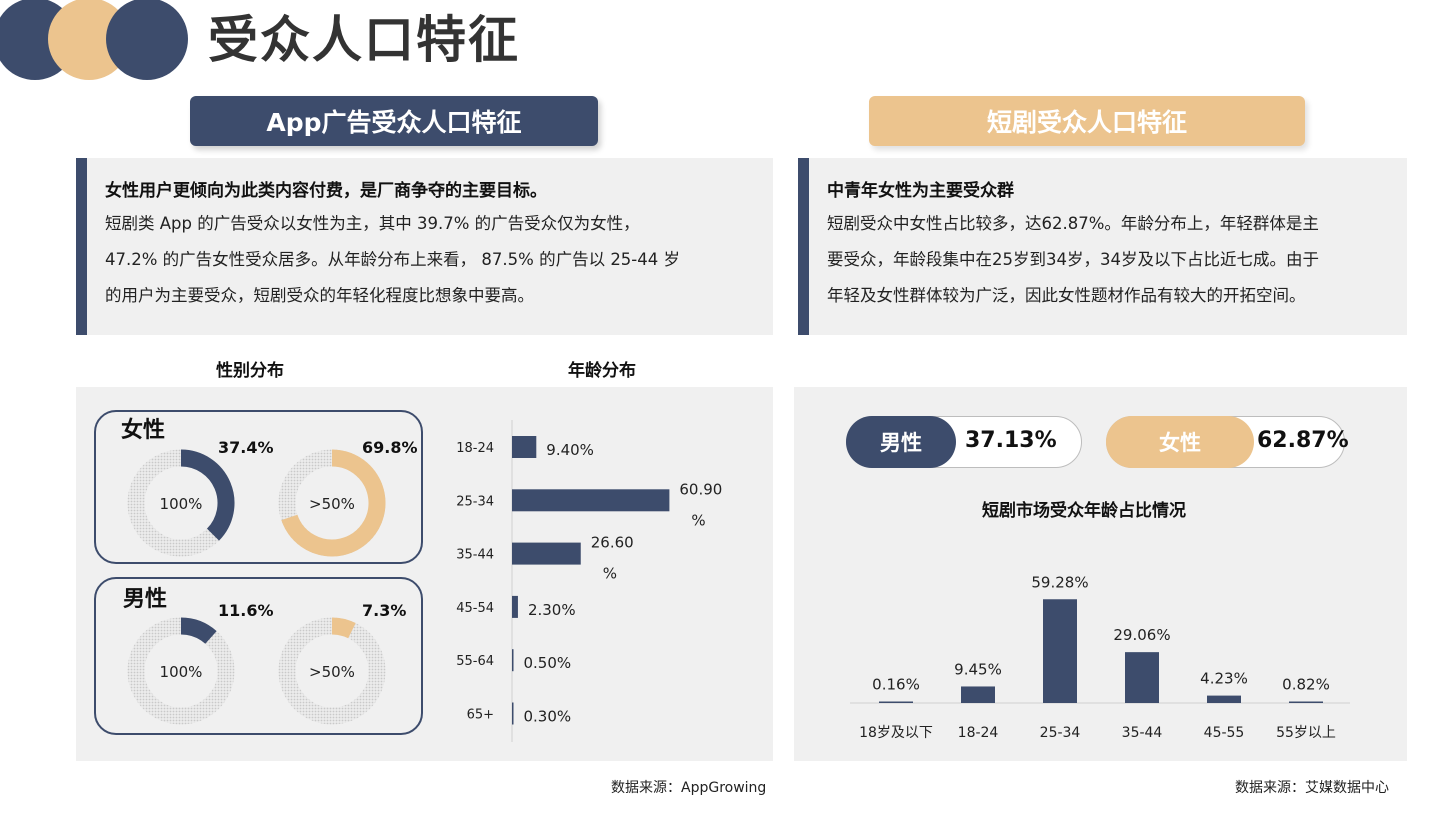 The image size is (1451, 815). Describe the element at coordinates (1141, 635) in the screenshot. I see `market-data-label: 29.06%` at that location.